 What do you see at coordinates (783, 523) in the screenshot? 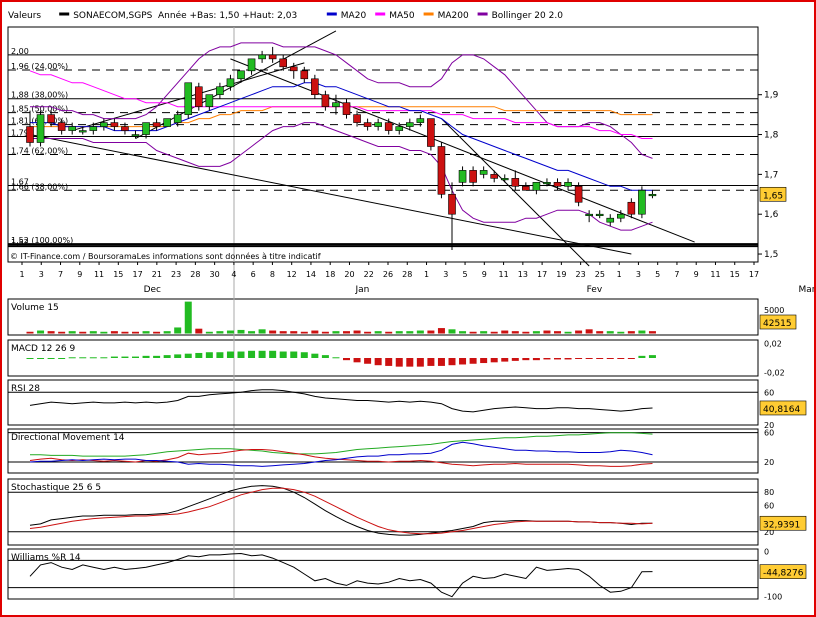
I see `stochastic-badge` at bounding box center [783, 523].